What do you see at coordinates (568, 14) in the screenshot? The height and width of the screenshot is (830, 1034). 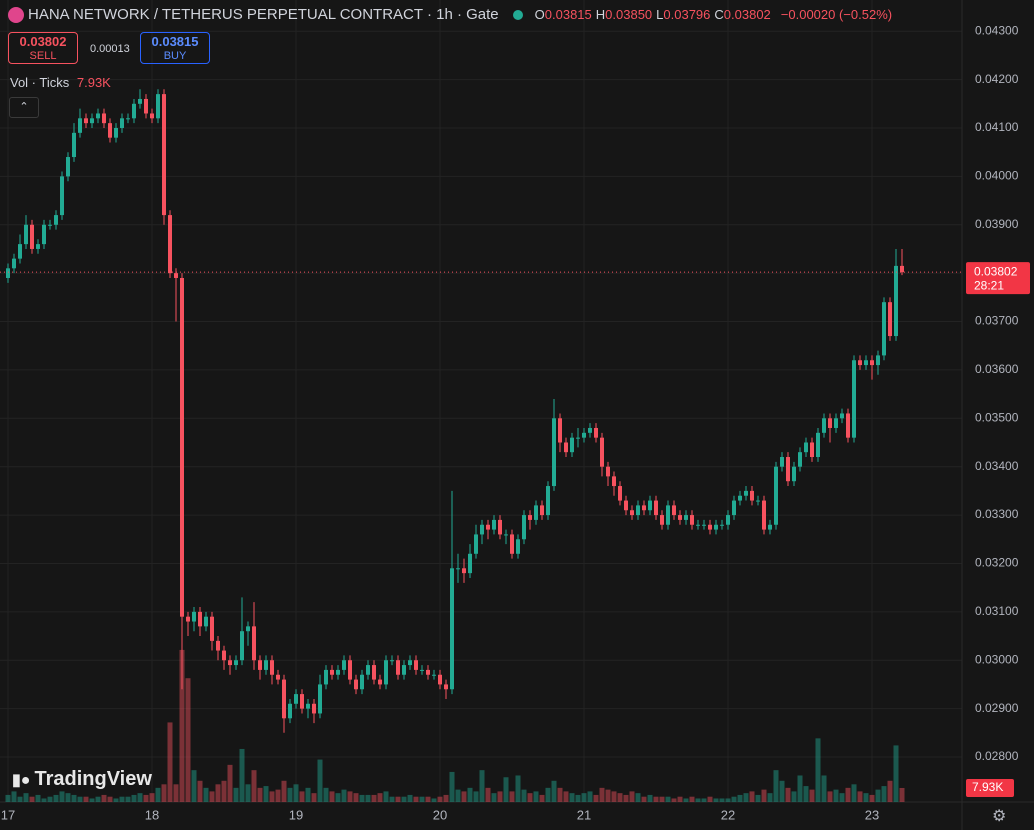 I see `field-value: 0.03815` at bounding box center [568, 14].